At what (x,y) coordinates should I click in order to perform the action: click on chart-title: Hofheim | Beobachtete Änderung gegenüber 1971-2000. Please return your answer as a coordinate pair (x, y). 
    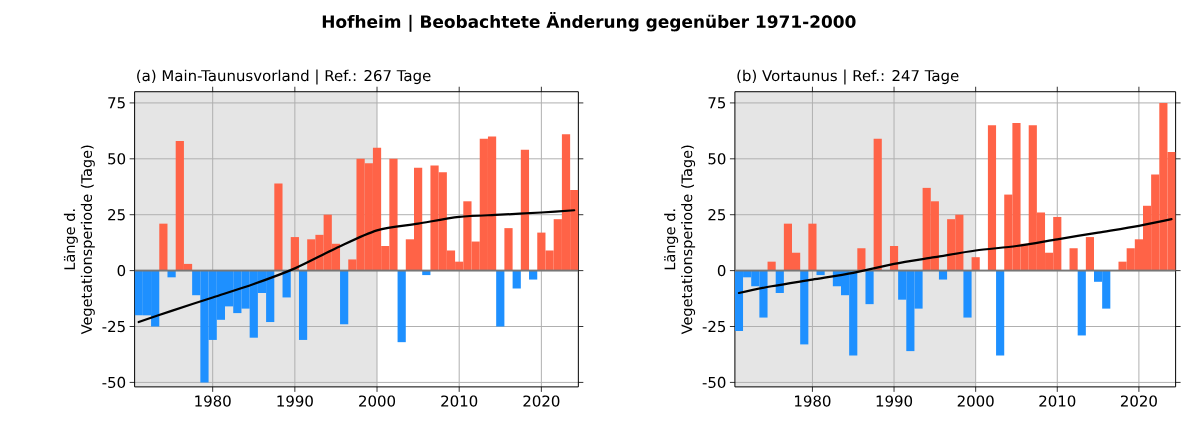
    Looking at the image, I should click on (589, 22).